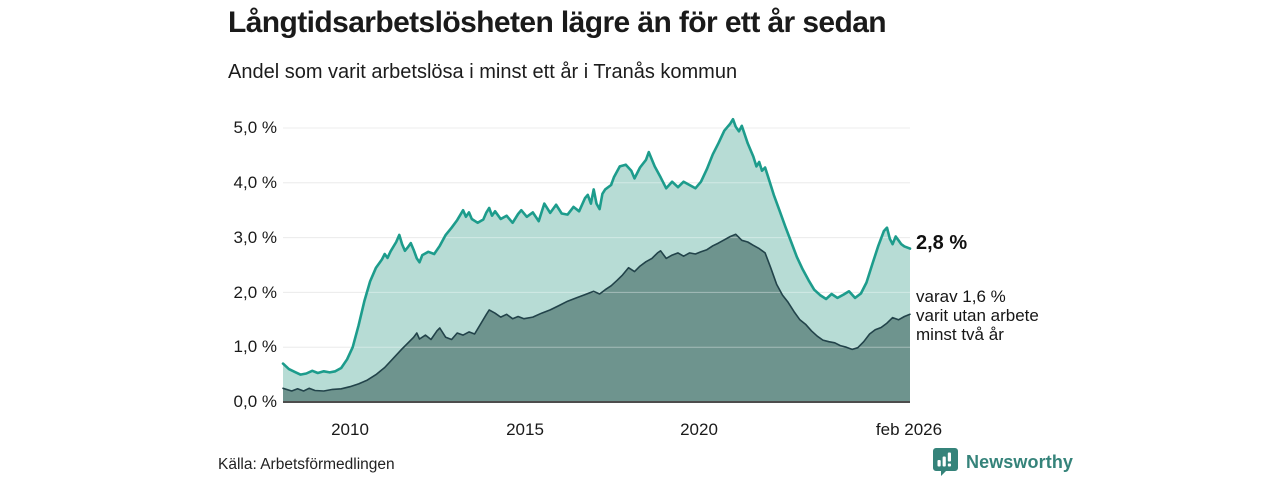 This screenshot has height=480, width=1280. I want to click on y-tick-0: 0,0 %, so click(255, 401).